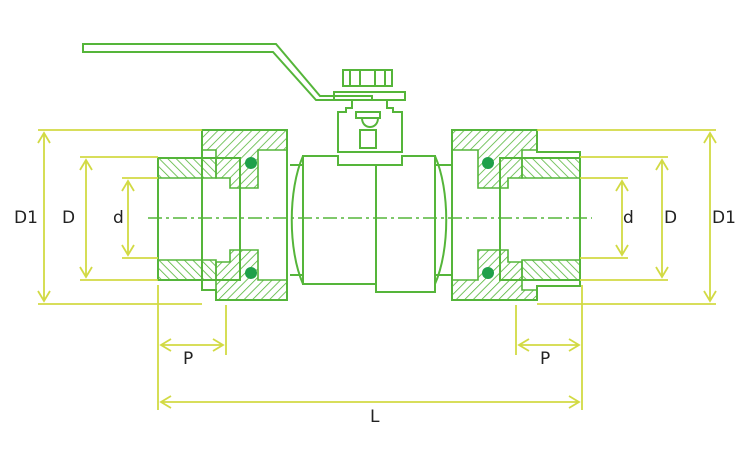 Image resolution: width=750 pixels, height=468 pixels. What do you see at coordinates (488, 163) in the screenshot?
I see `seal-right-top` at bounding box center [488, 163].